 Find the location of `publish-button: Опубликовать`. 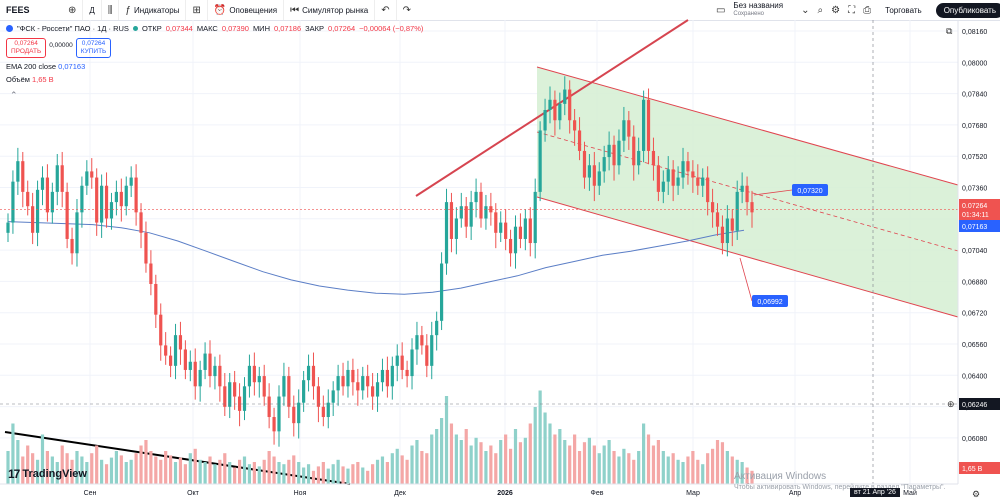

publish-button: Опубликовать is located at coordinates (967, 10).